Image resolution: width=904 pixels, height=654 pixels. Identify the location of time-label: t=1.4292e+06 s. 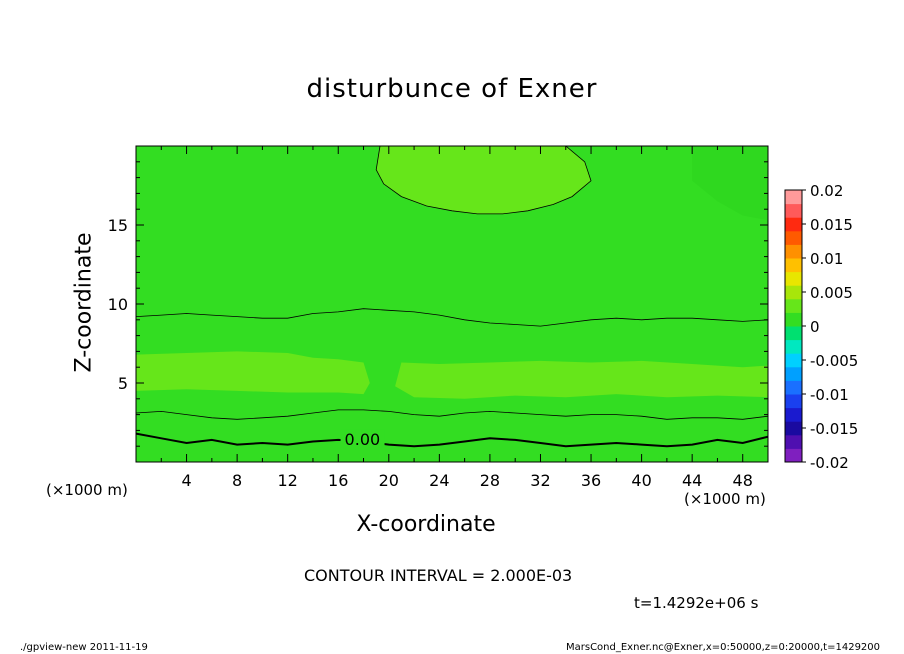
(696, 603).